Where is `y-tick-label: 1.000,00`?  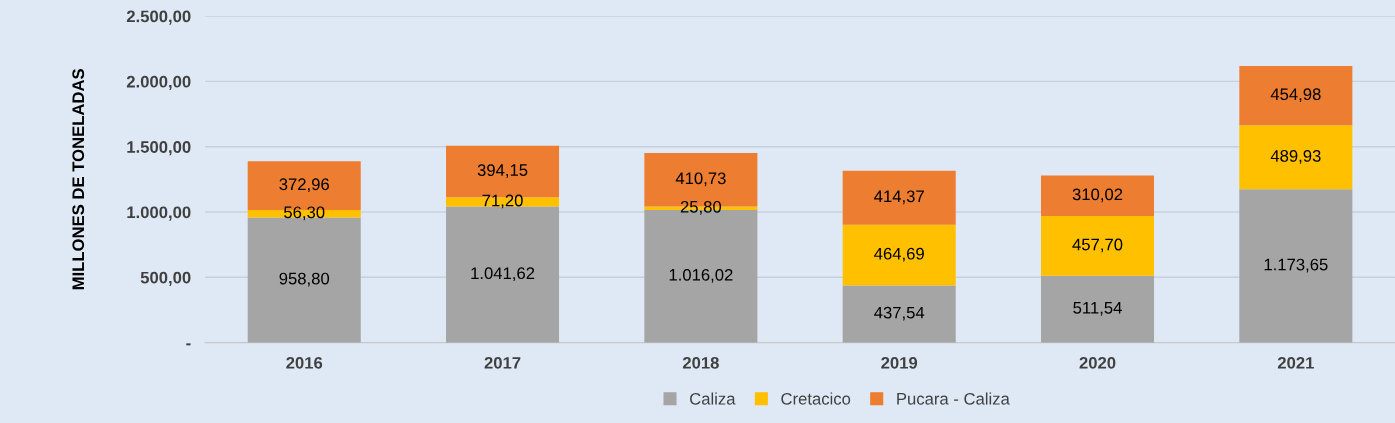
y-tick-label: 1.000,00 is located at coordinates (159, 213).